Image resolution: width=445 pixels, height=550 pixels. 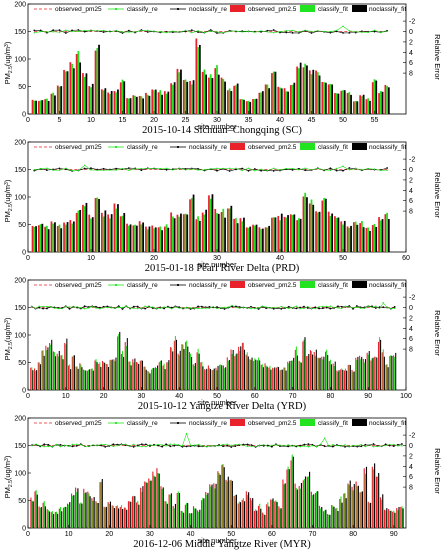 I want to click on re-tick-label: 2, so click(x=411, y=42).